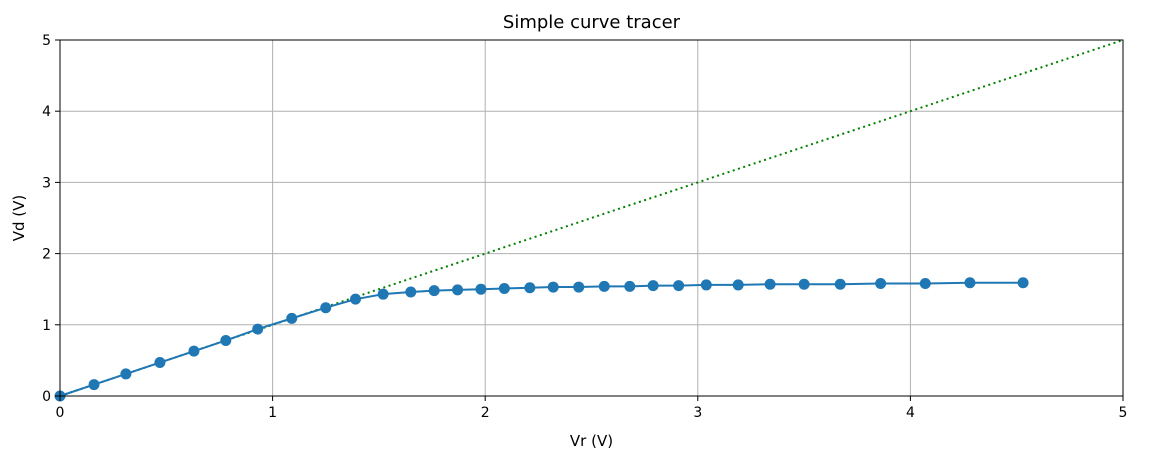 This screenshot has height=454, width=1150. I want to click on x-axis-label: Vr (V), so click(591, 441).